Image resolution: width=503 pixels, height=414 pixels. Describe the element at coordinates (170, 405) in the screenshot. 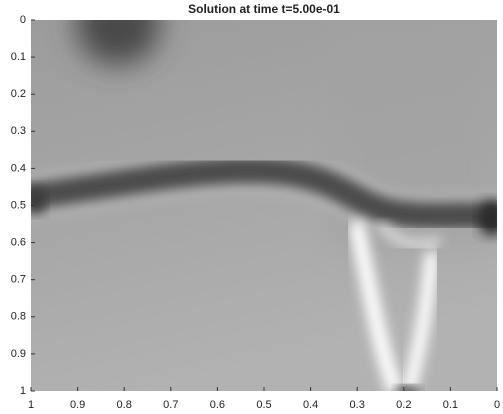

I see `x-tick-label: 0.7` at that location.